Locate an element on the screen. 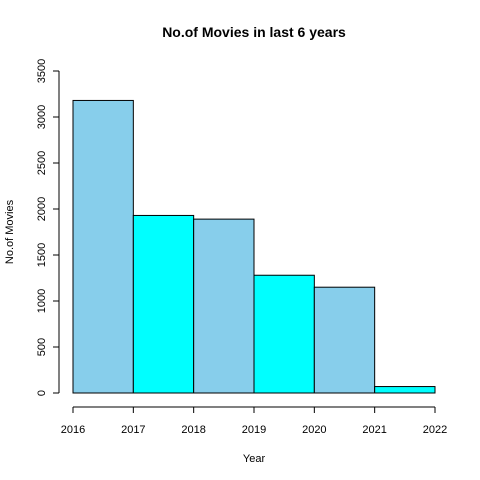  x-tick-label-2018: 2018 is located at coordinates (193, 430).